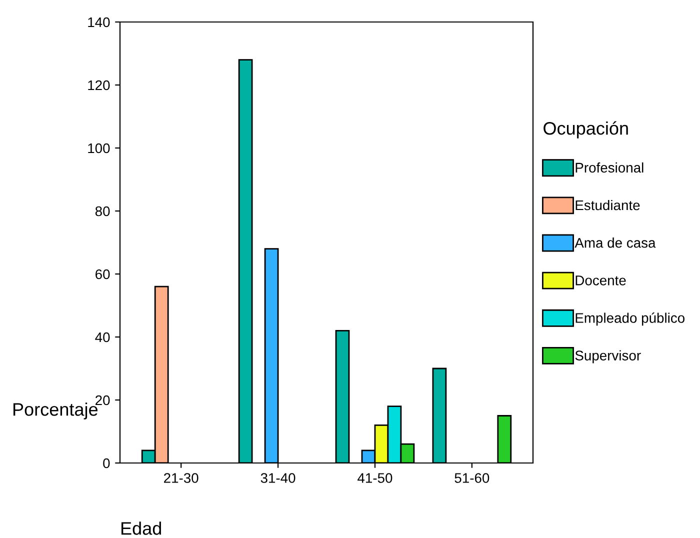 The height and width of the screenshot is (538, 700). I want to click on y-tick-label: 140, so click(99, 22).